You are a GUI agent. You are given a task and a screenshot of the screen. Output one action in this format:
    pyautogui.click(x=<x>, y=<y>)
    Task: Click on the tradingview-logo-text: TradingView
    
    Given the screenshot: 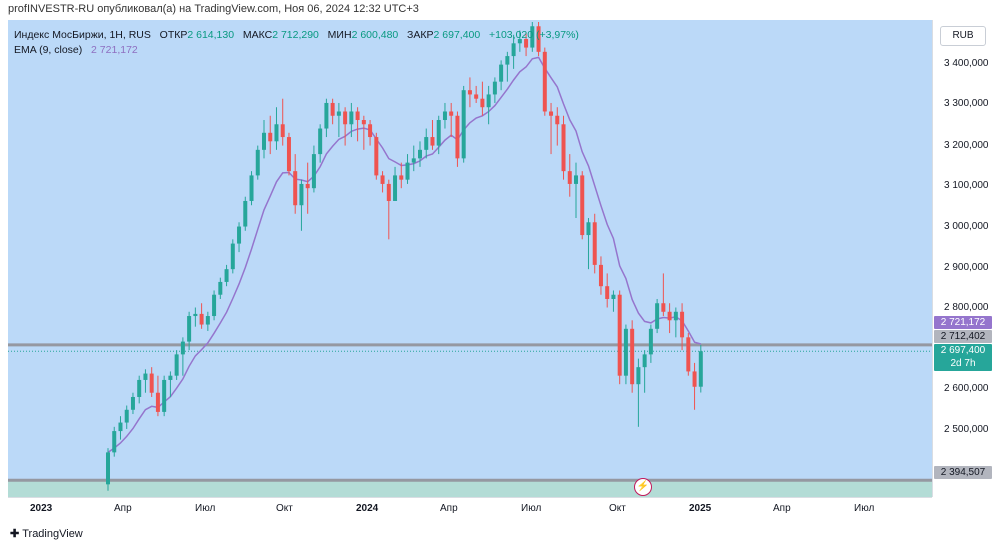 What is the action you would take?
    pyautogui.click(x=52, y=534)
    